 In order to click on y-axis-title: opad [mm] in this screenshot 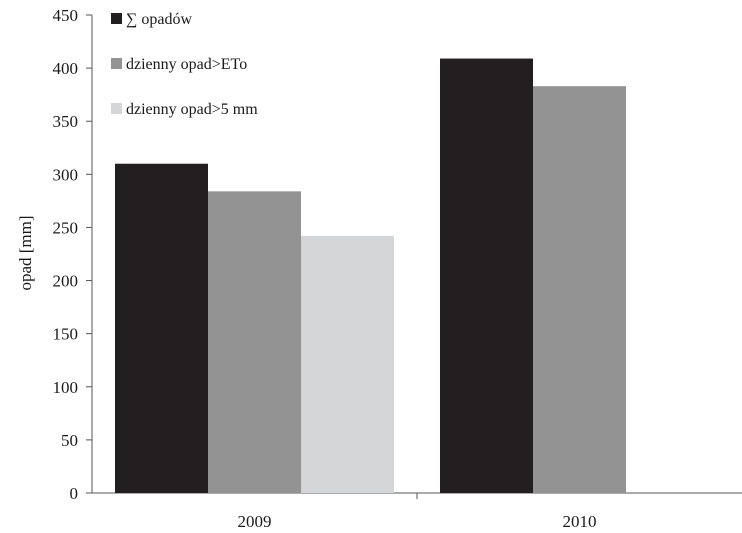, I will do `click(25, 252)`.